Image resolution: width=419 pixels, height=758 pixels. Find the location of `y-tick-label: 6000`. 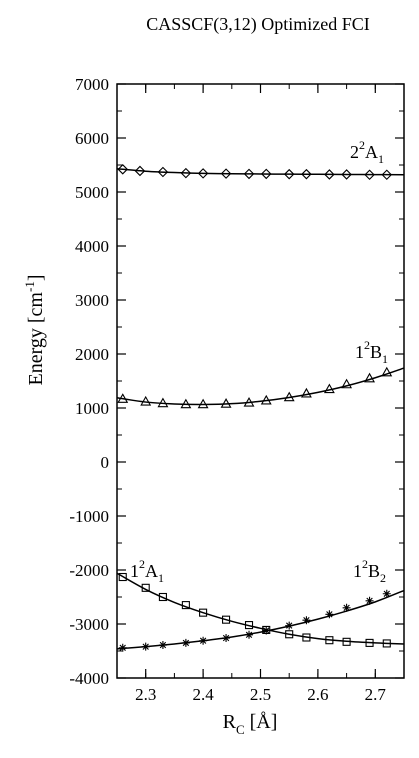

y-tick-label: 6000 is located at coordinates (92, 138).